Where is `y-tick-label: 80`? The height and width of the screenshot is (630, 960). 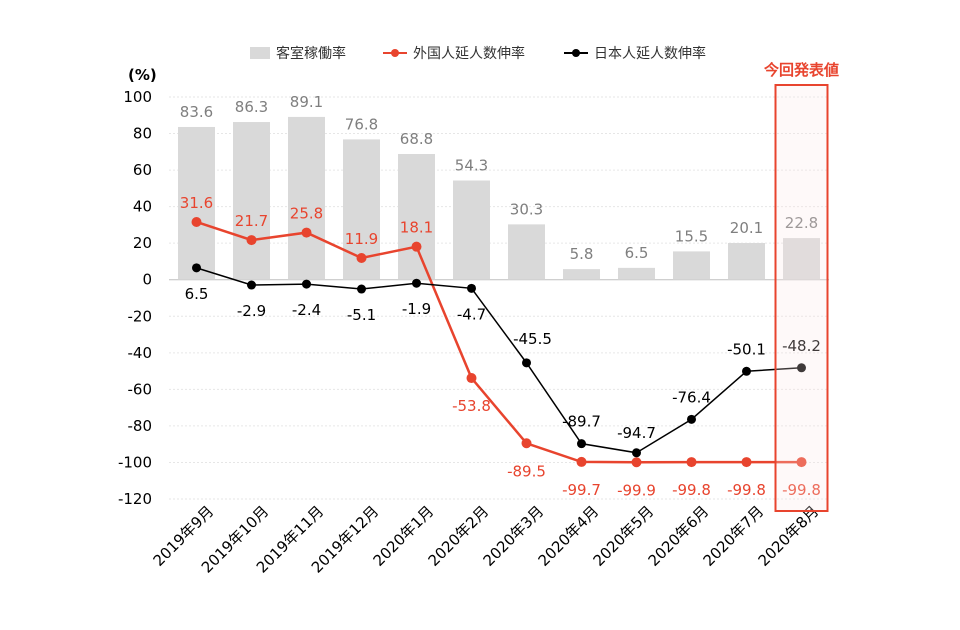
y-tick-label: 80 is located at coordinates (142, 134).